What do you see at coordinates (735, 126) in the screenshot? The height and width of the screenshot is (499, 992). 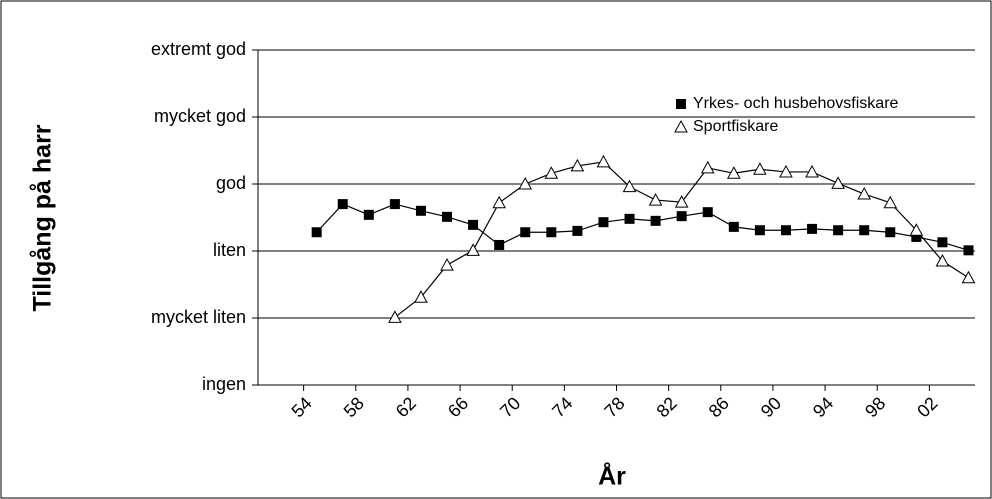 I see `legend-label: Sportfiskare` at bounding box center [735, 126].